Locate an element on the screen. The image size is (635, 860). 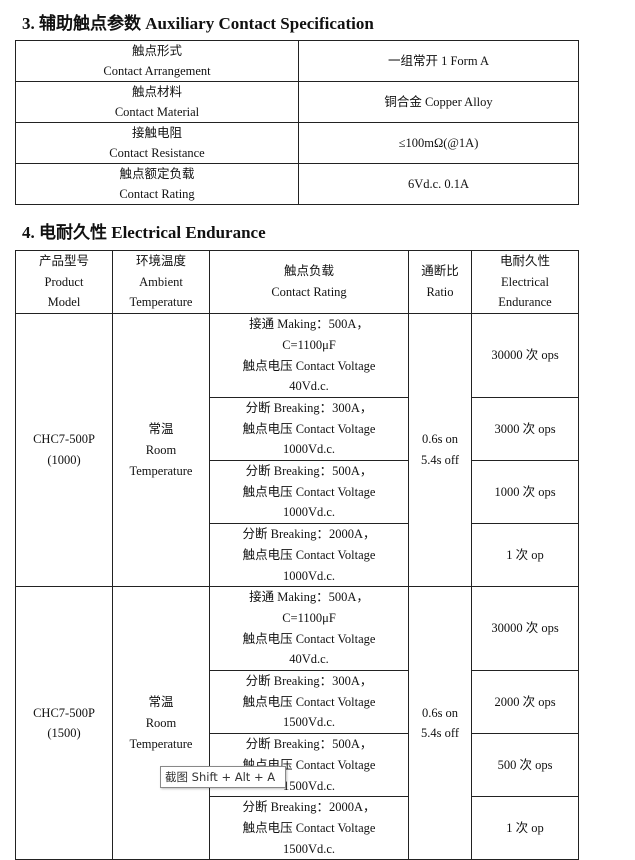
product-model-line: CHC7-500P is located at coordinates (64, 712).